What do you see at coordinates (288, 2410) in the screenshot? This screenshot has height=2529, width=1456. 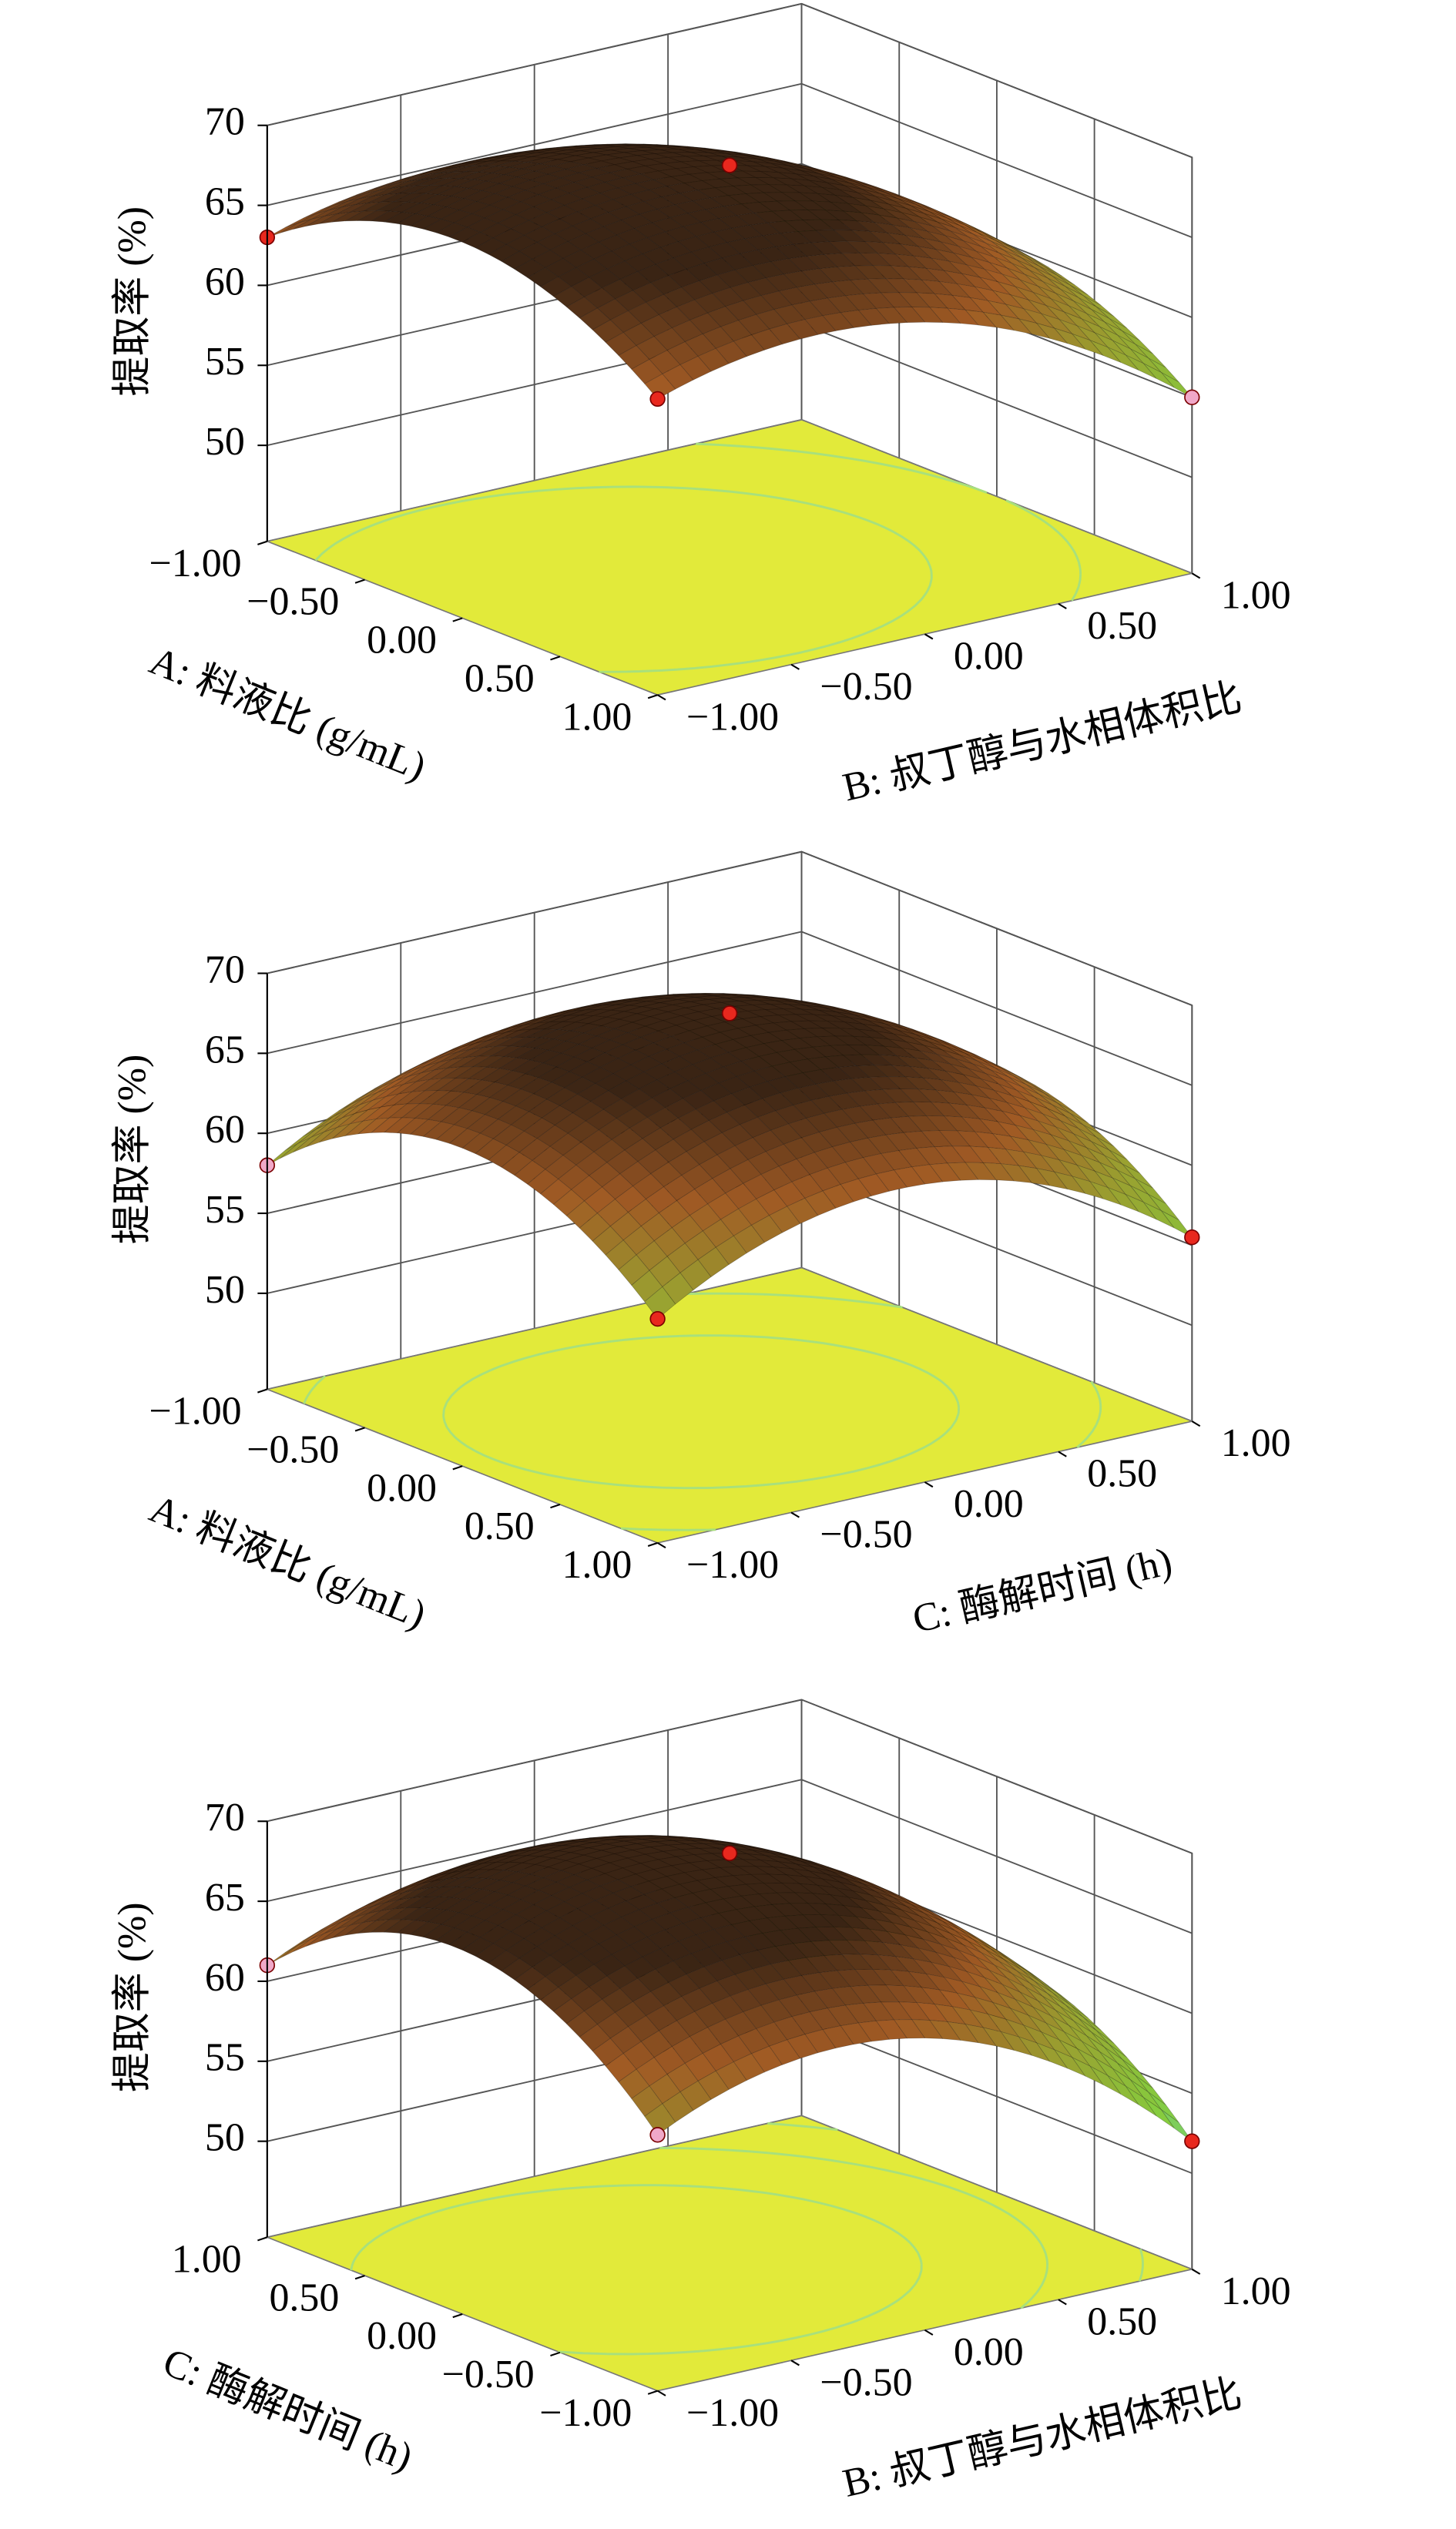 I see `x-axis-title: C: 酶解时间 (h)` at bounding box center [288, 2410].